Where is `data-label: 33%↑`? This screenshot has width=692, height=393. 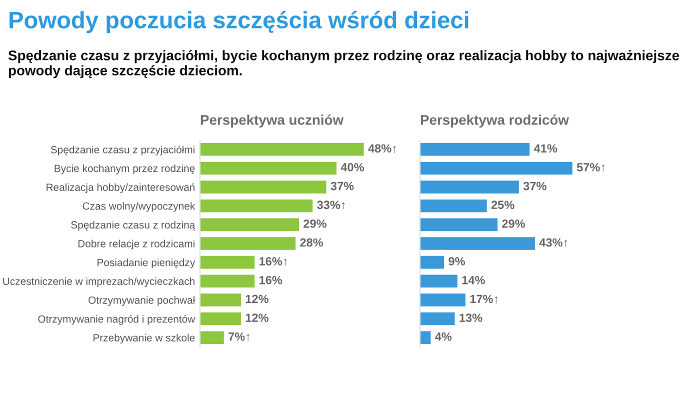
data-label: 33%↑ is located at coordinates (331, 205).